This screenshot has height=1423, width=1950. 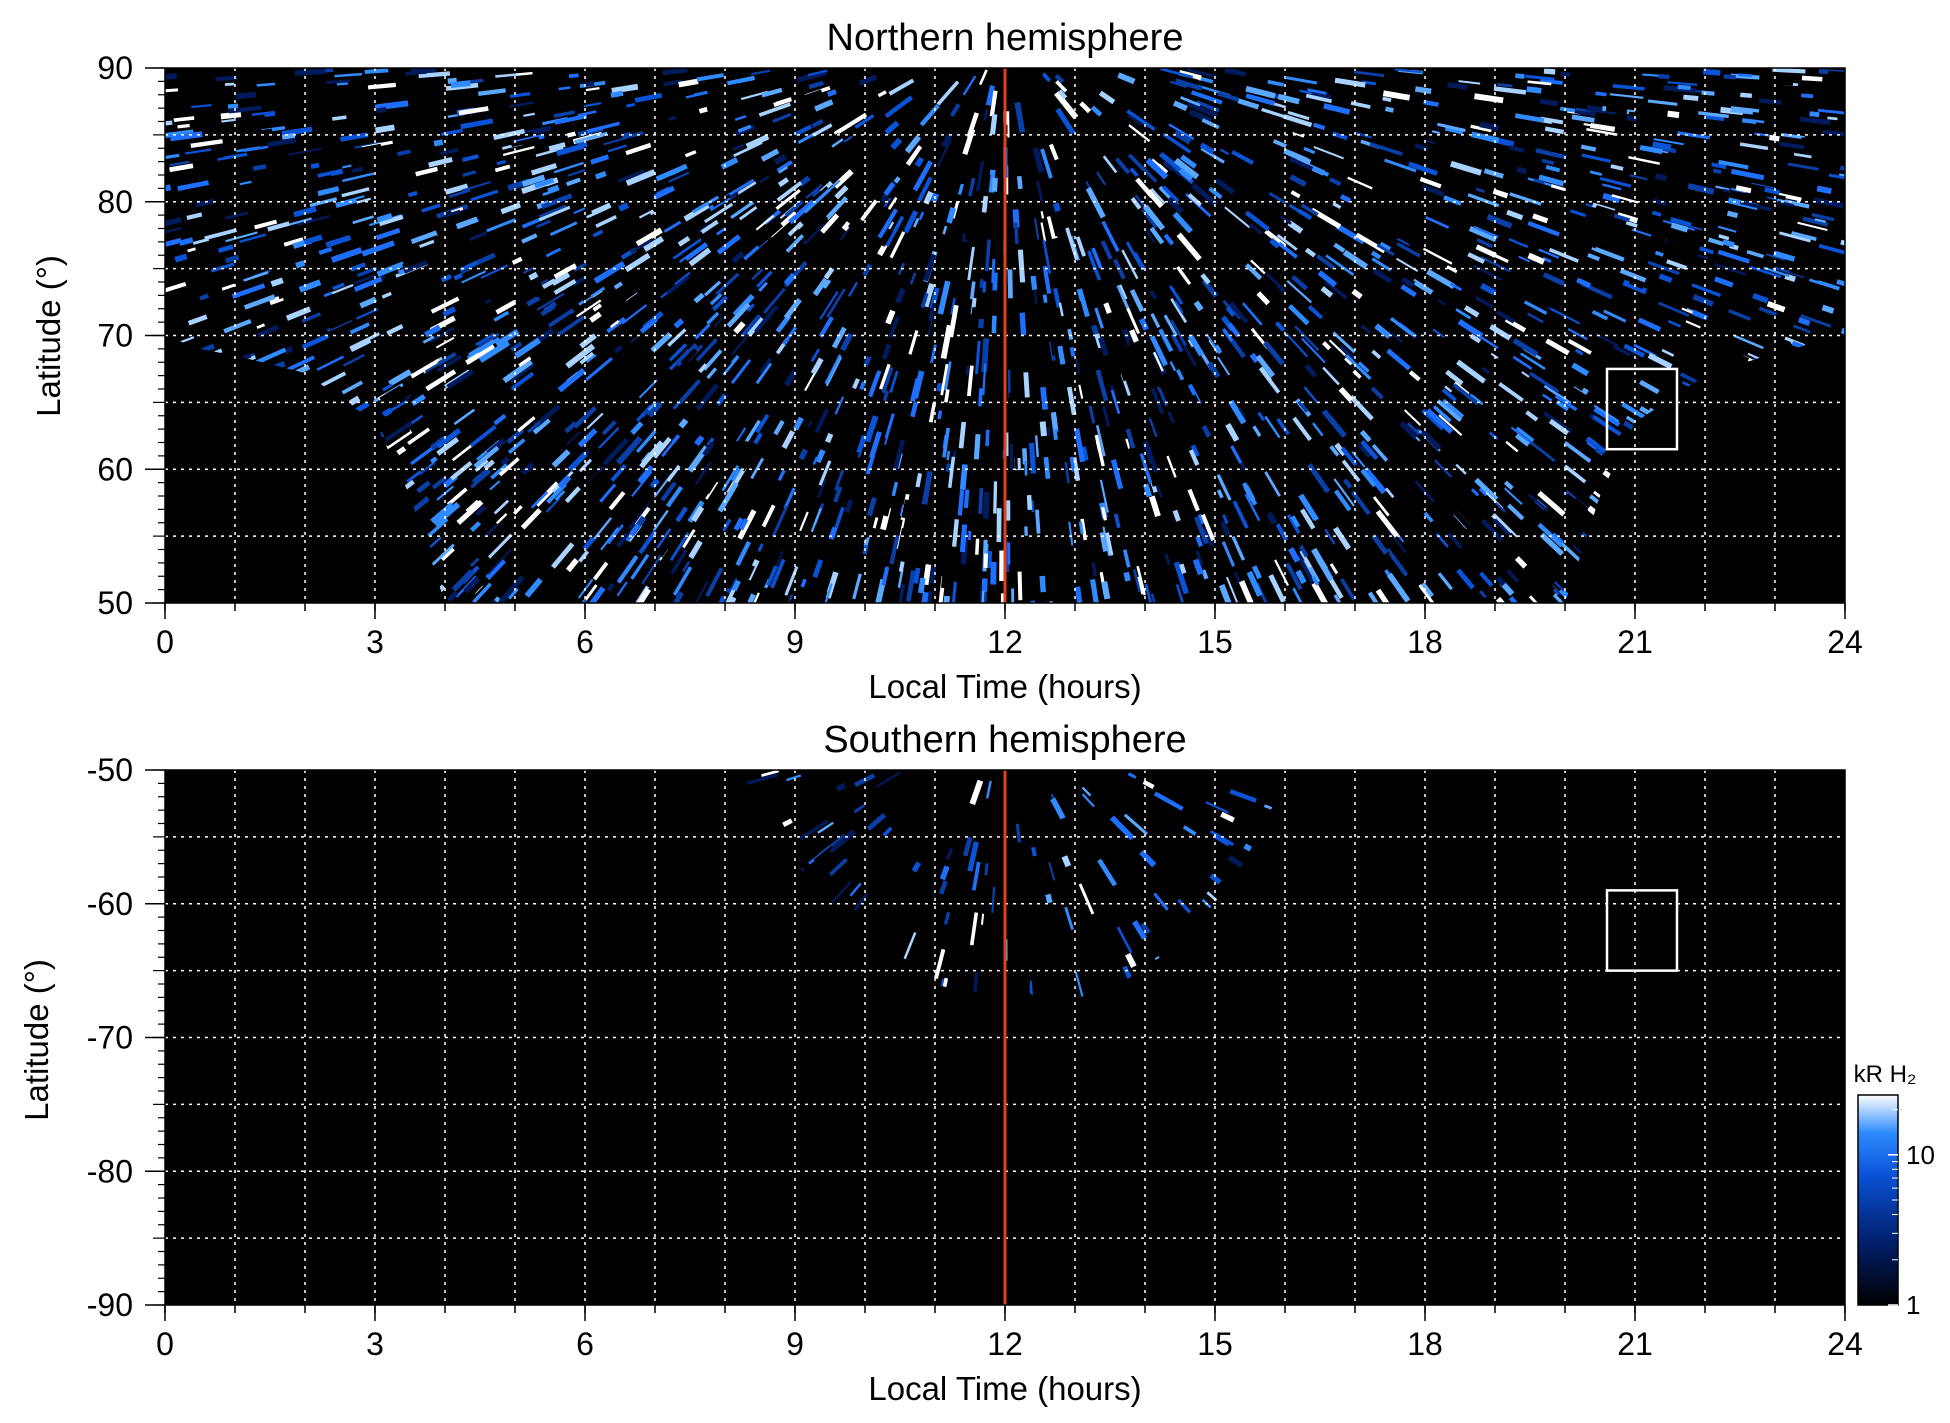 I want to click on y-tick-label: 90, so click(x=115, y=68).